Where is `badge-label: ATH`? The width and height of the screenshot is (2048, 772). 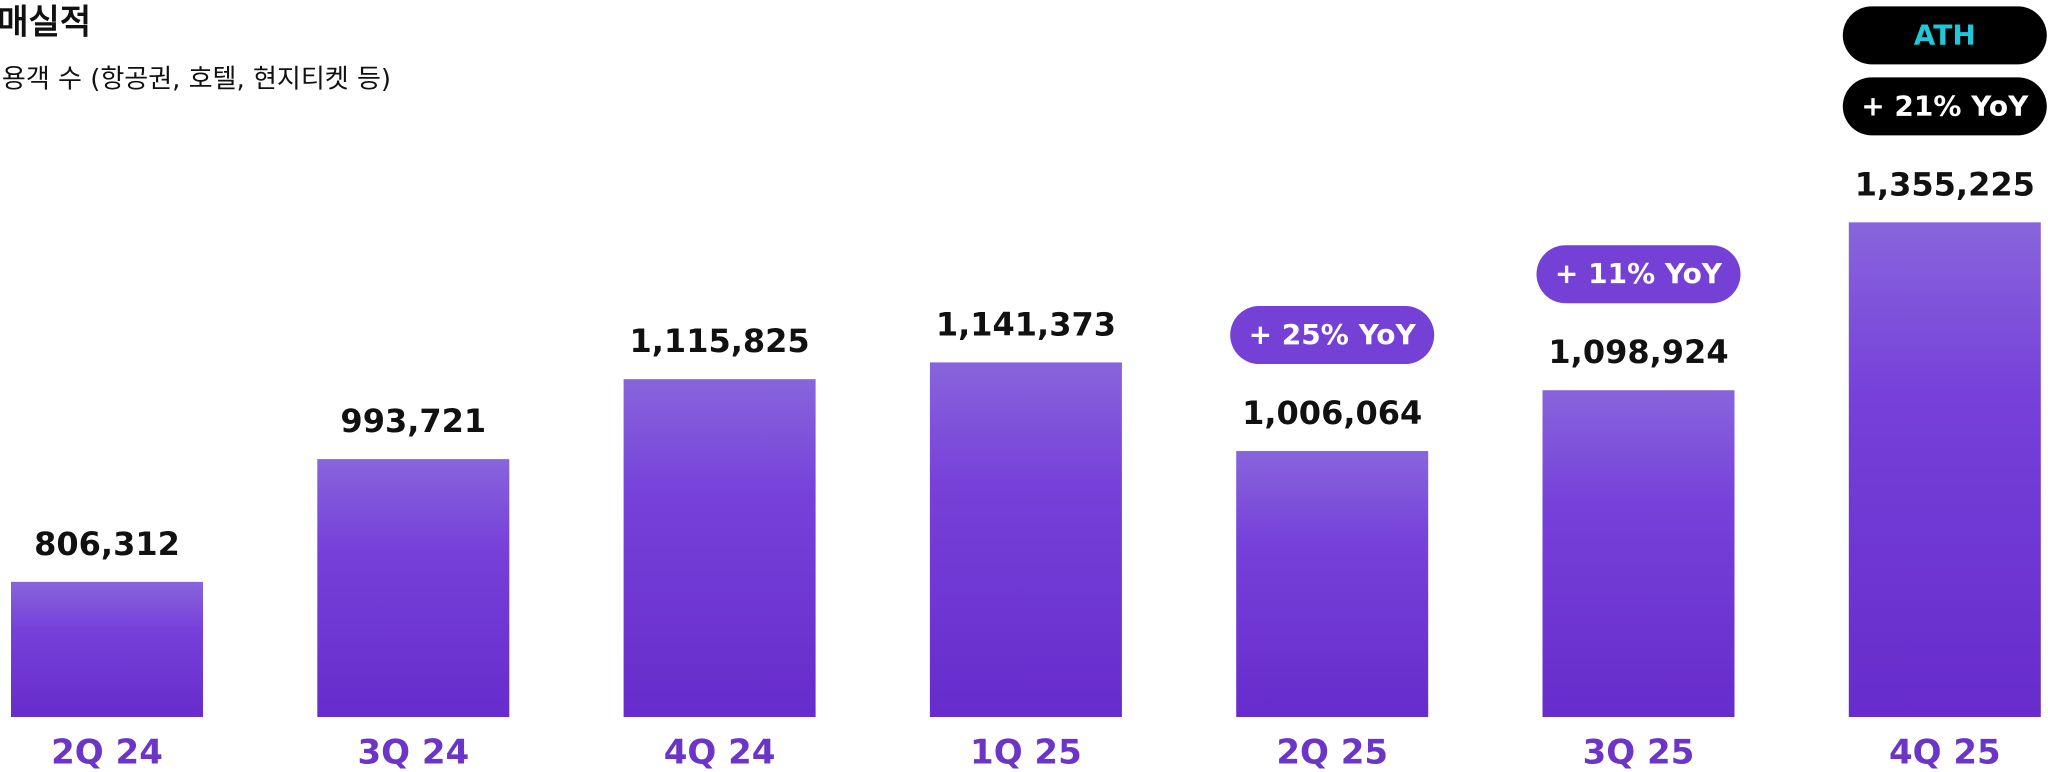 badge-label: ATH is located at coordinates (1945, 34).